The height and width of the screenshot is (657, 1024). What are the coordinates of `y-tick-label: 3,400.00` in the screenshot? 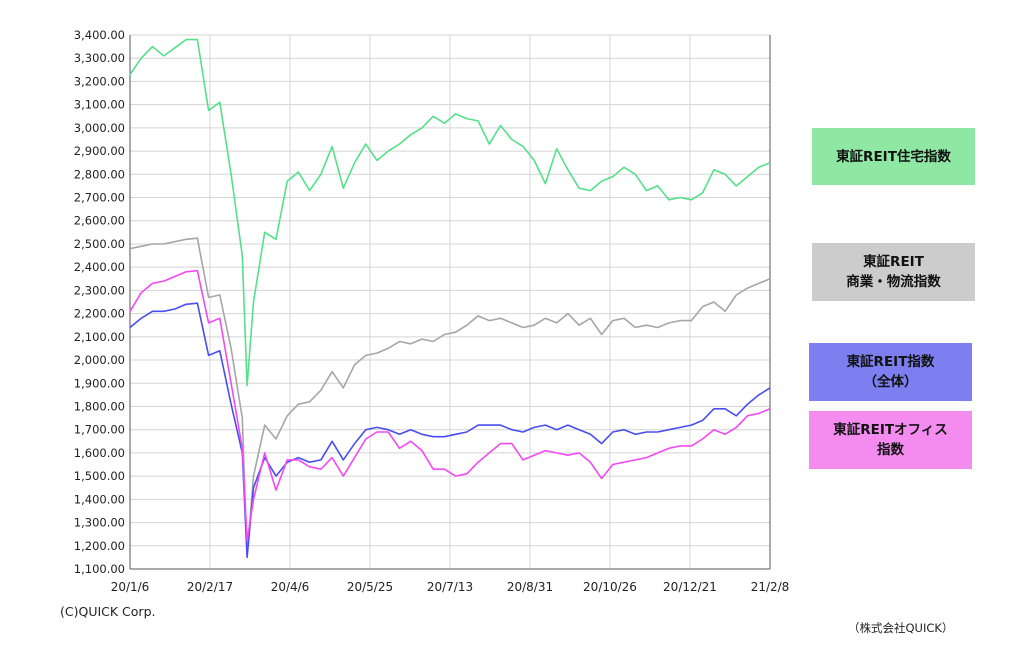 It's located at (99, 35).